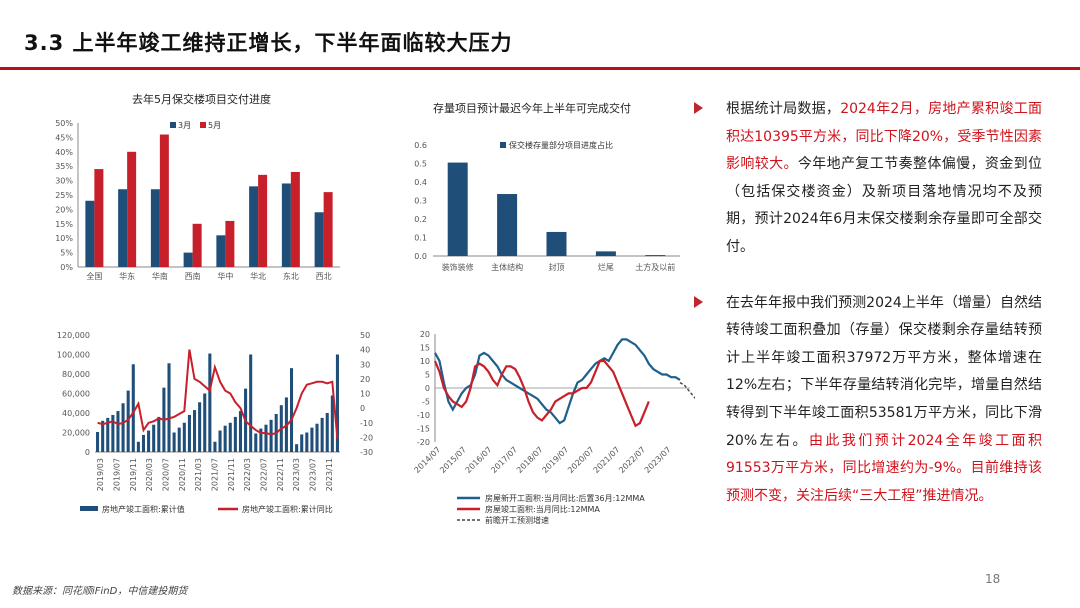 This screenshot has height=608, width=1080. I want to click on bar-全国-3月, so click(90, 233).